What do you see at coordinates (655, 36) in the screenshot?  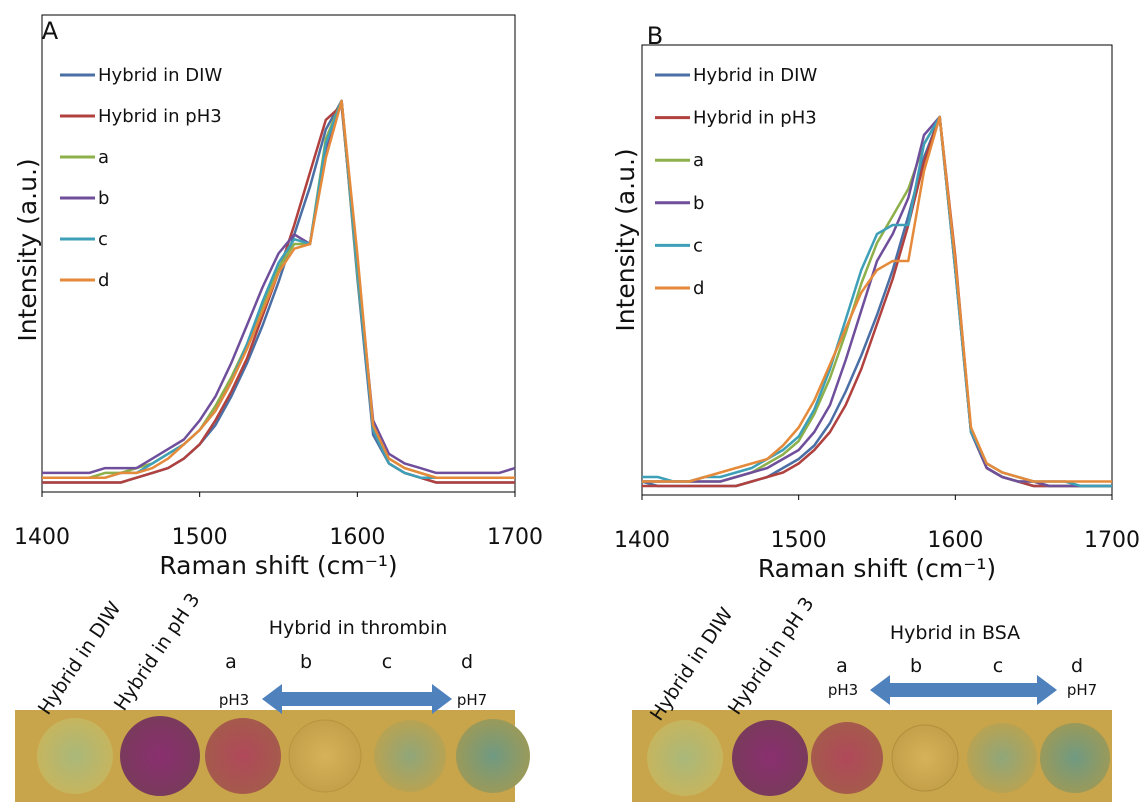 I see `panel-label: B` at bounding box center [655, 36].